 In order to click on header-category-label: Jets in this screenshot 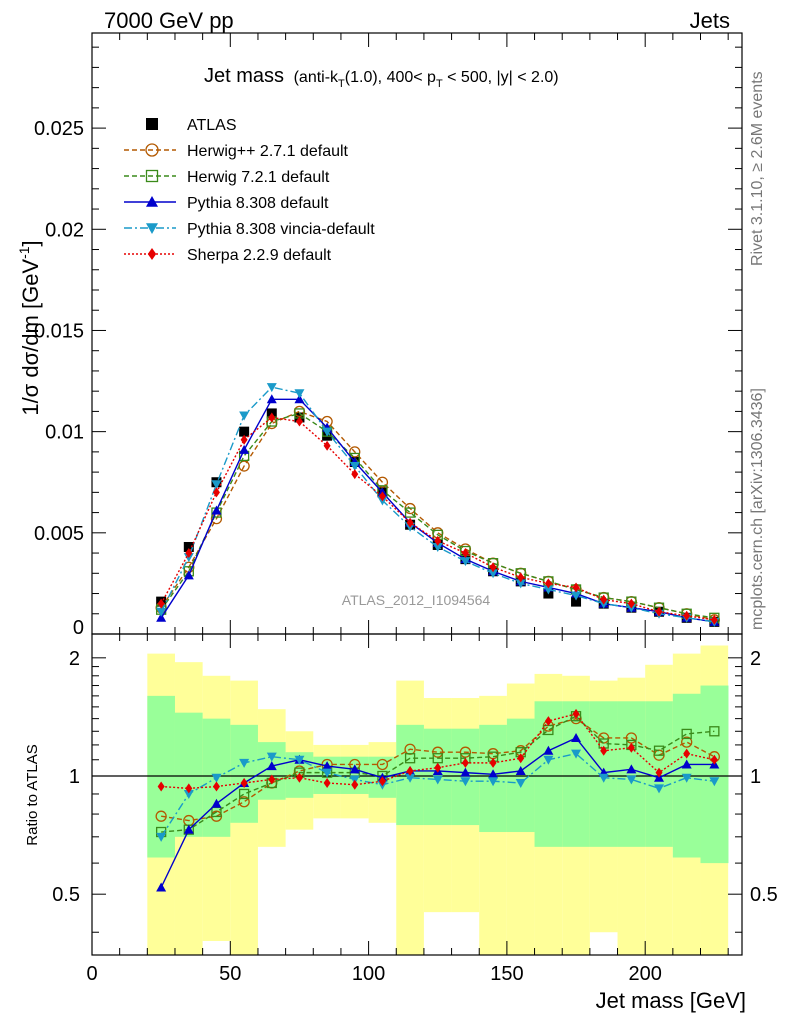, I will do `click(709, 20)`.